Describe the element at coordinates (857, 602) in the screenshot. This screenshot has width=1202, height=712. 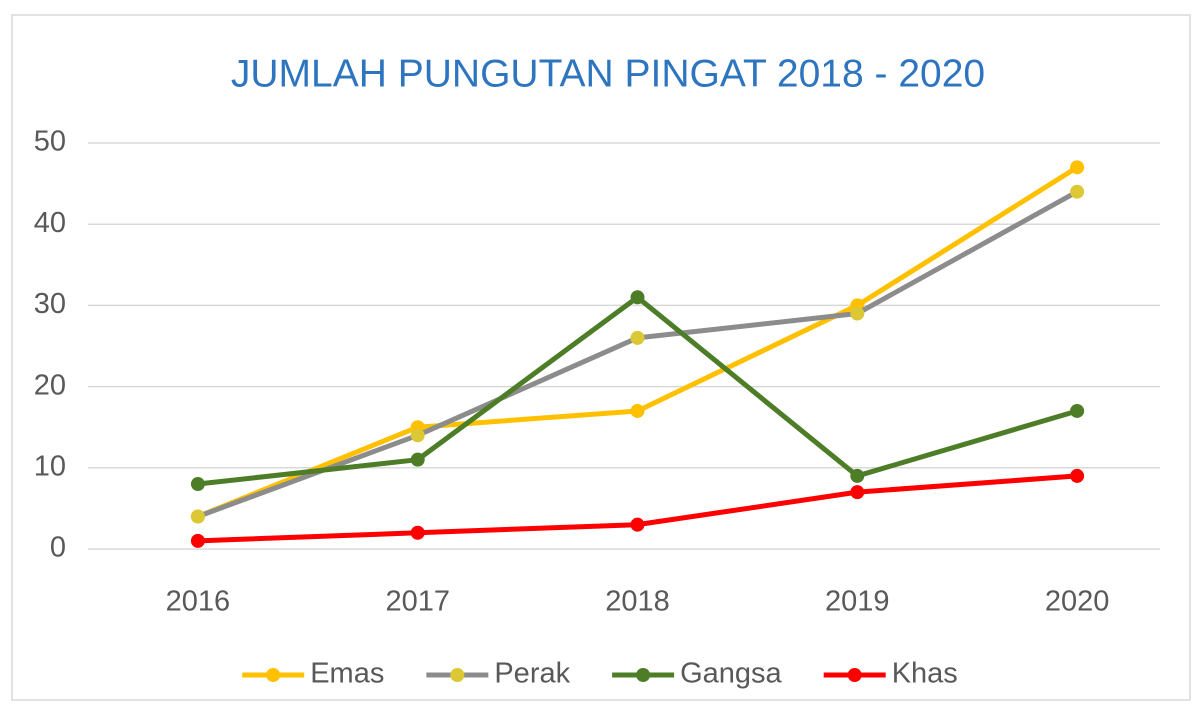
I see `x-tick-label: 2019` at that location.